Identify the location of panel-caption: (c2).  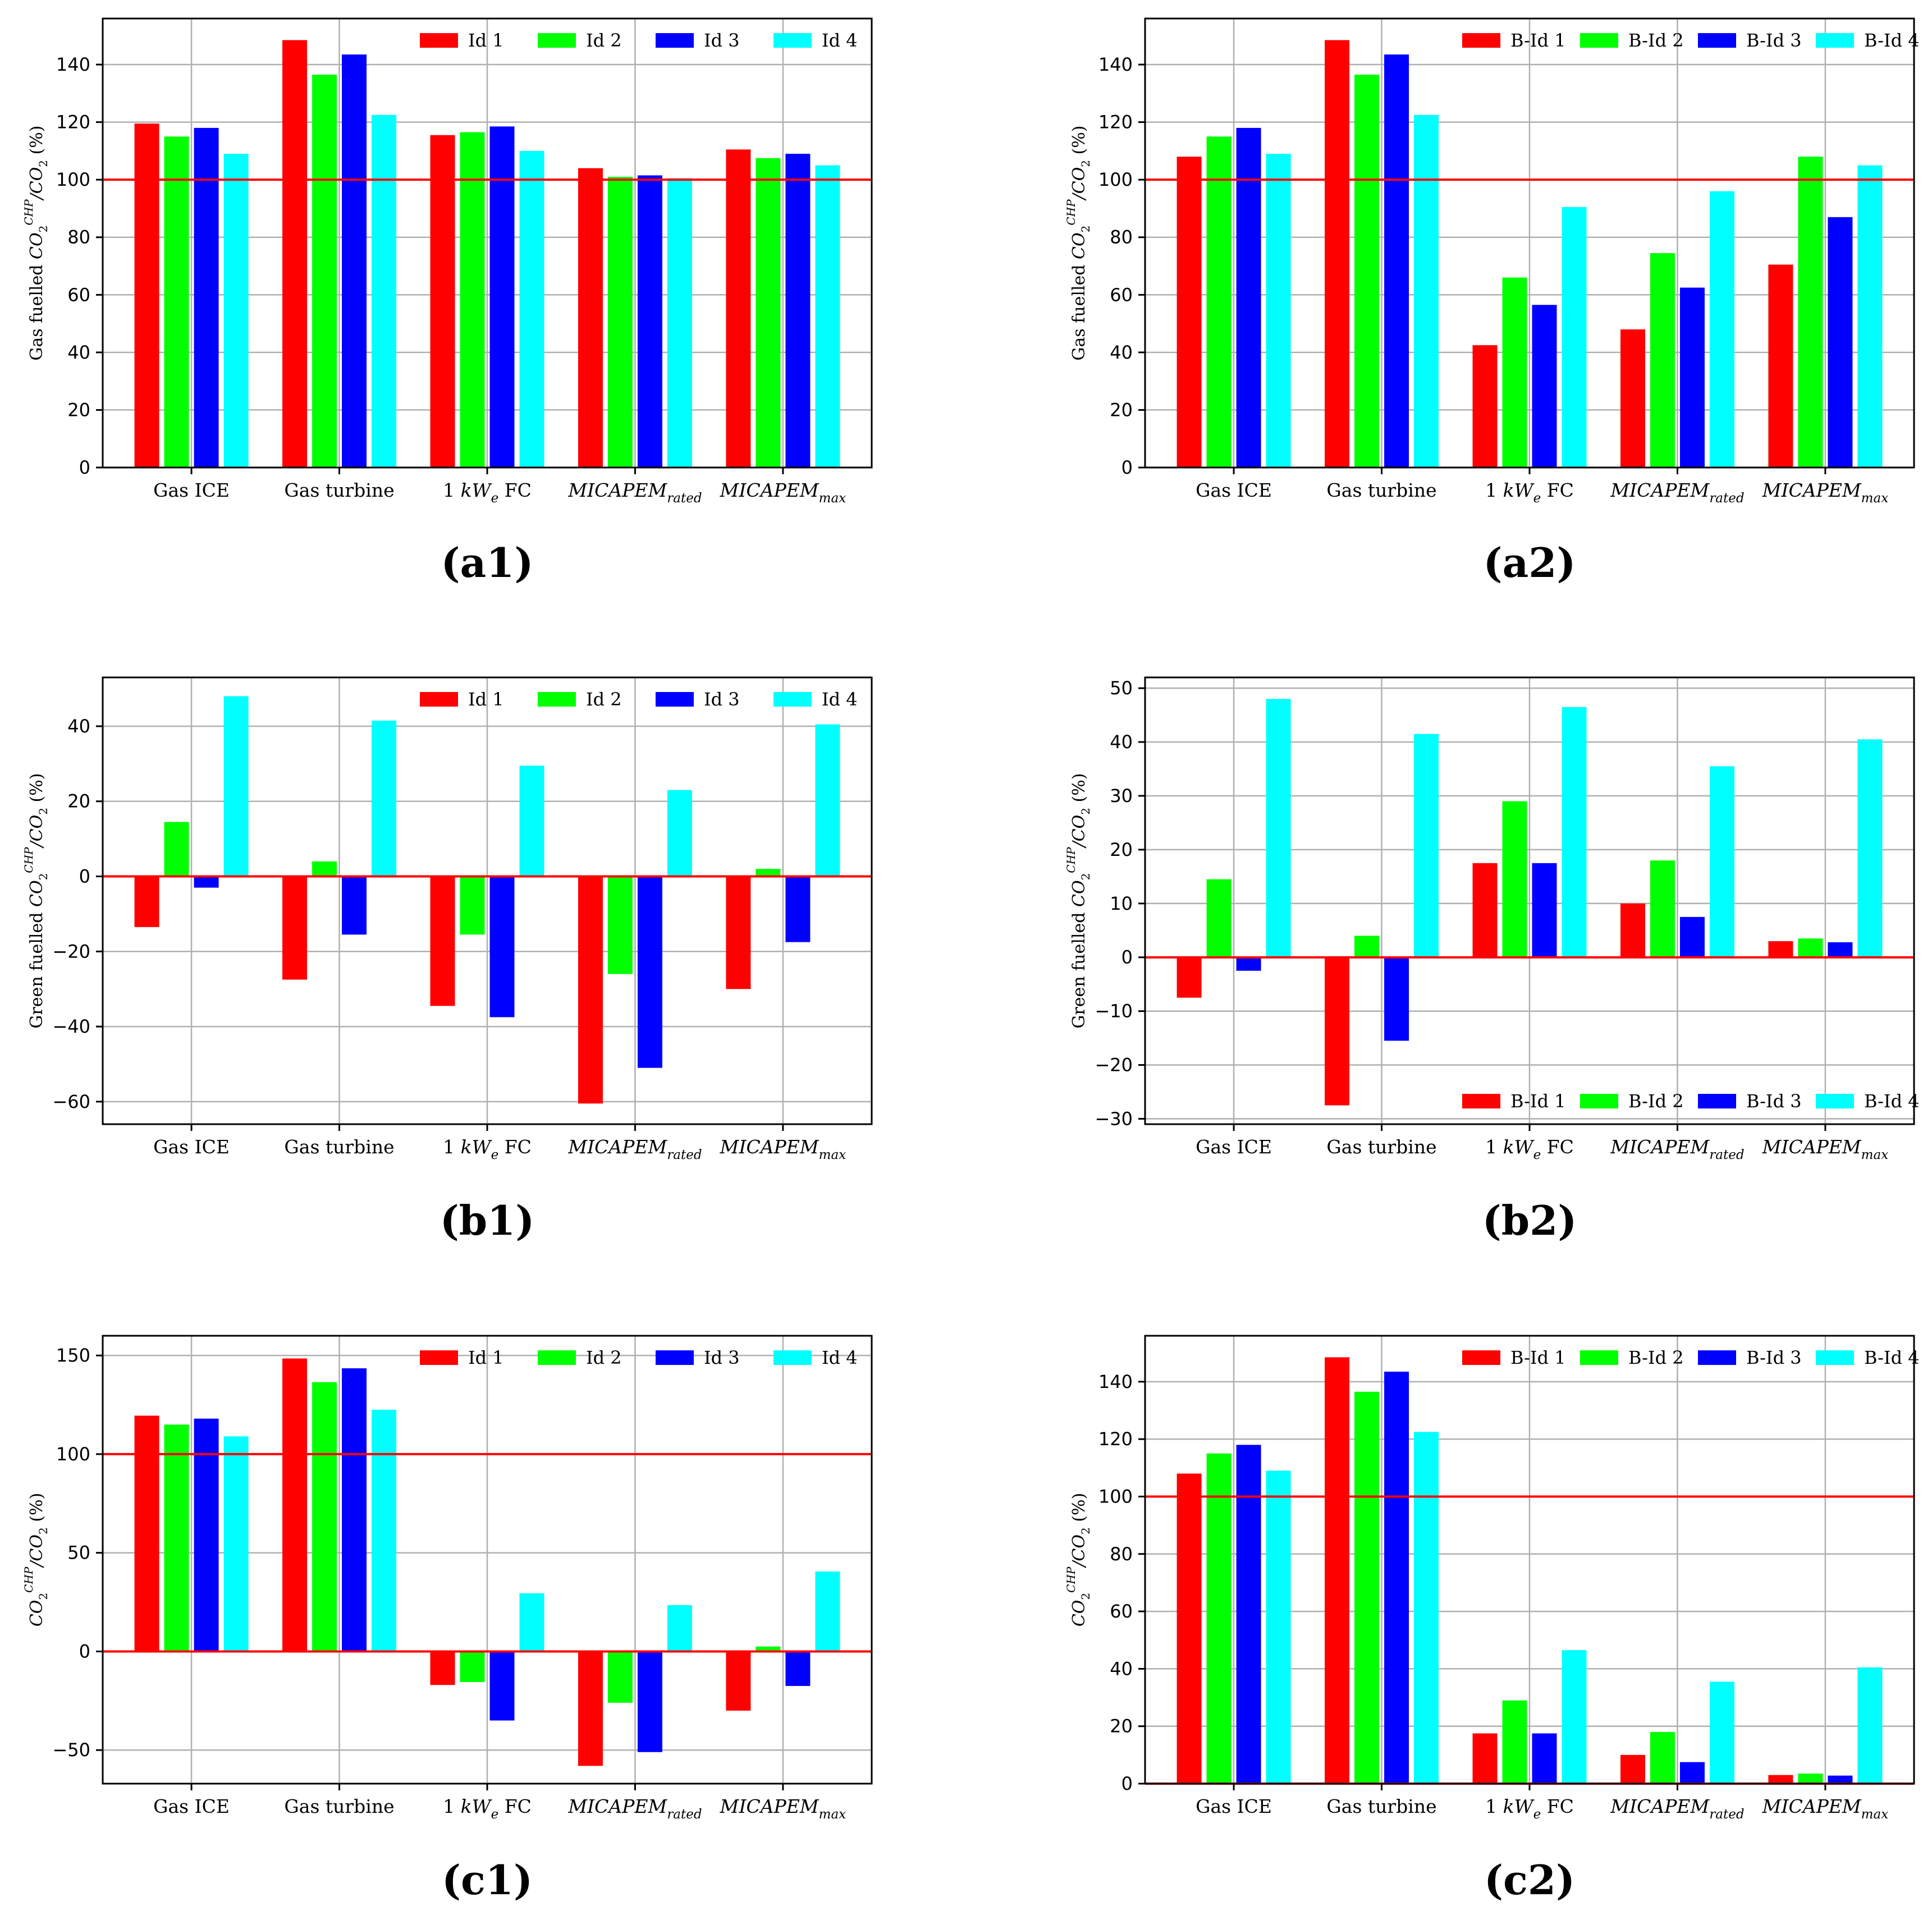
(1529, 1880).